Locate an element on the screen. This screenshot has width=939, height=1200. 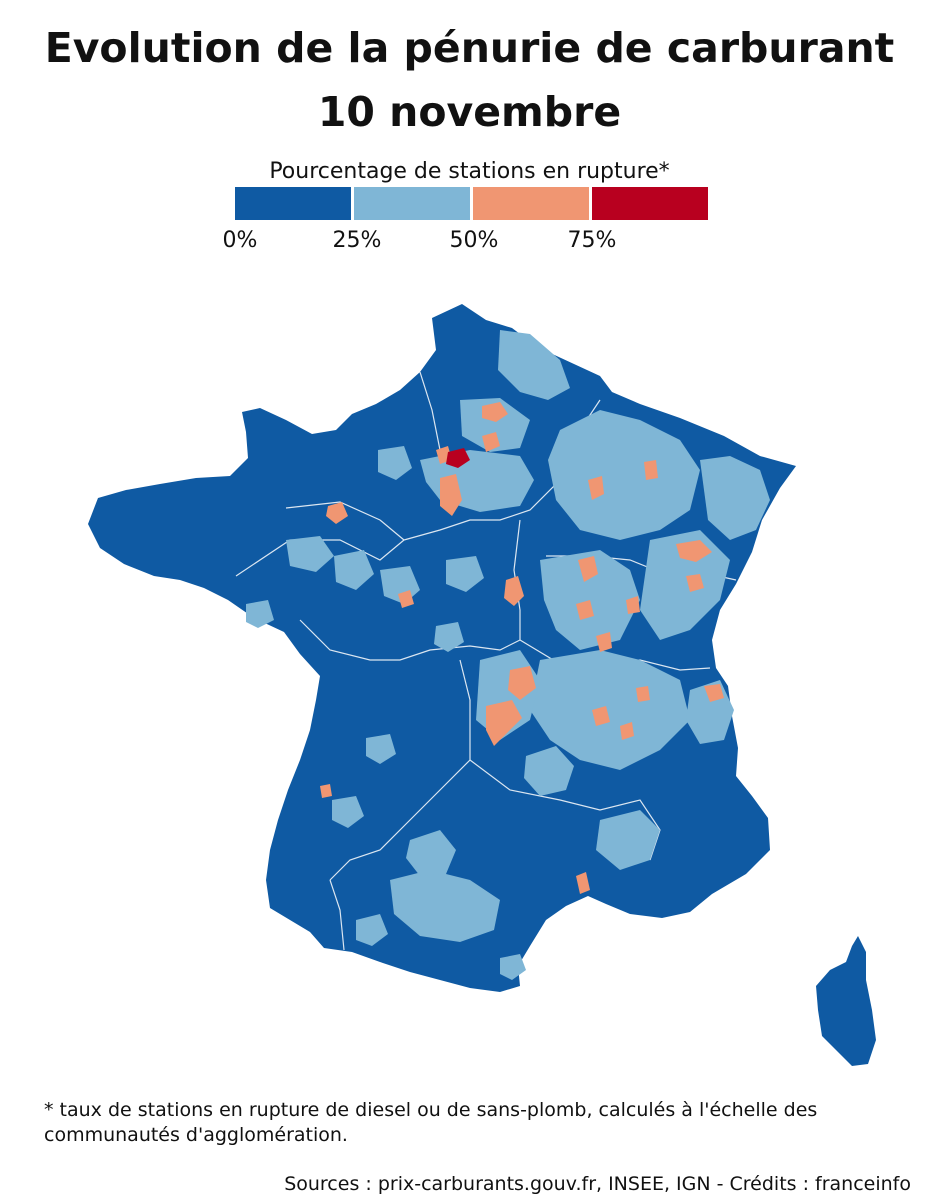
area-low-limousin is located at coordinates (381, 749).